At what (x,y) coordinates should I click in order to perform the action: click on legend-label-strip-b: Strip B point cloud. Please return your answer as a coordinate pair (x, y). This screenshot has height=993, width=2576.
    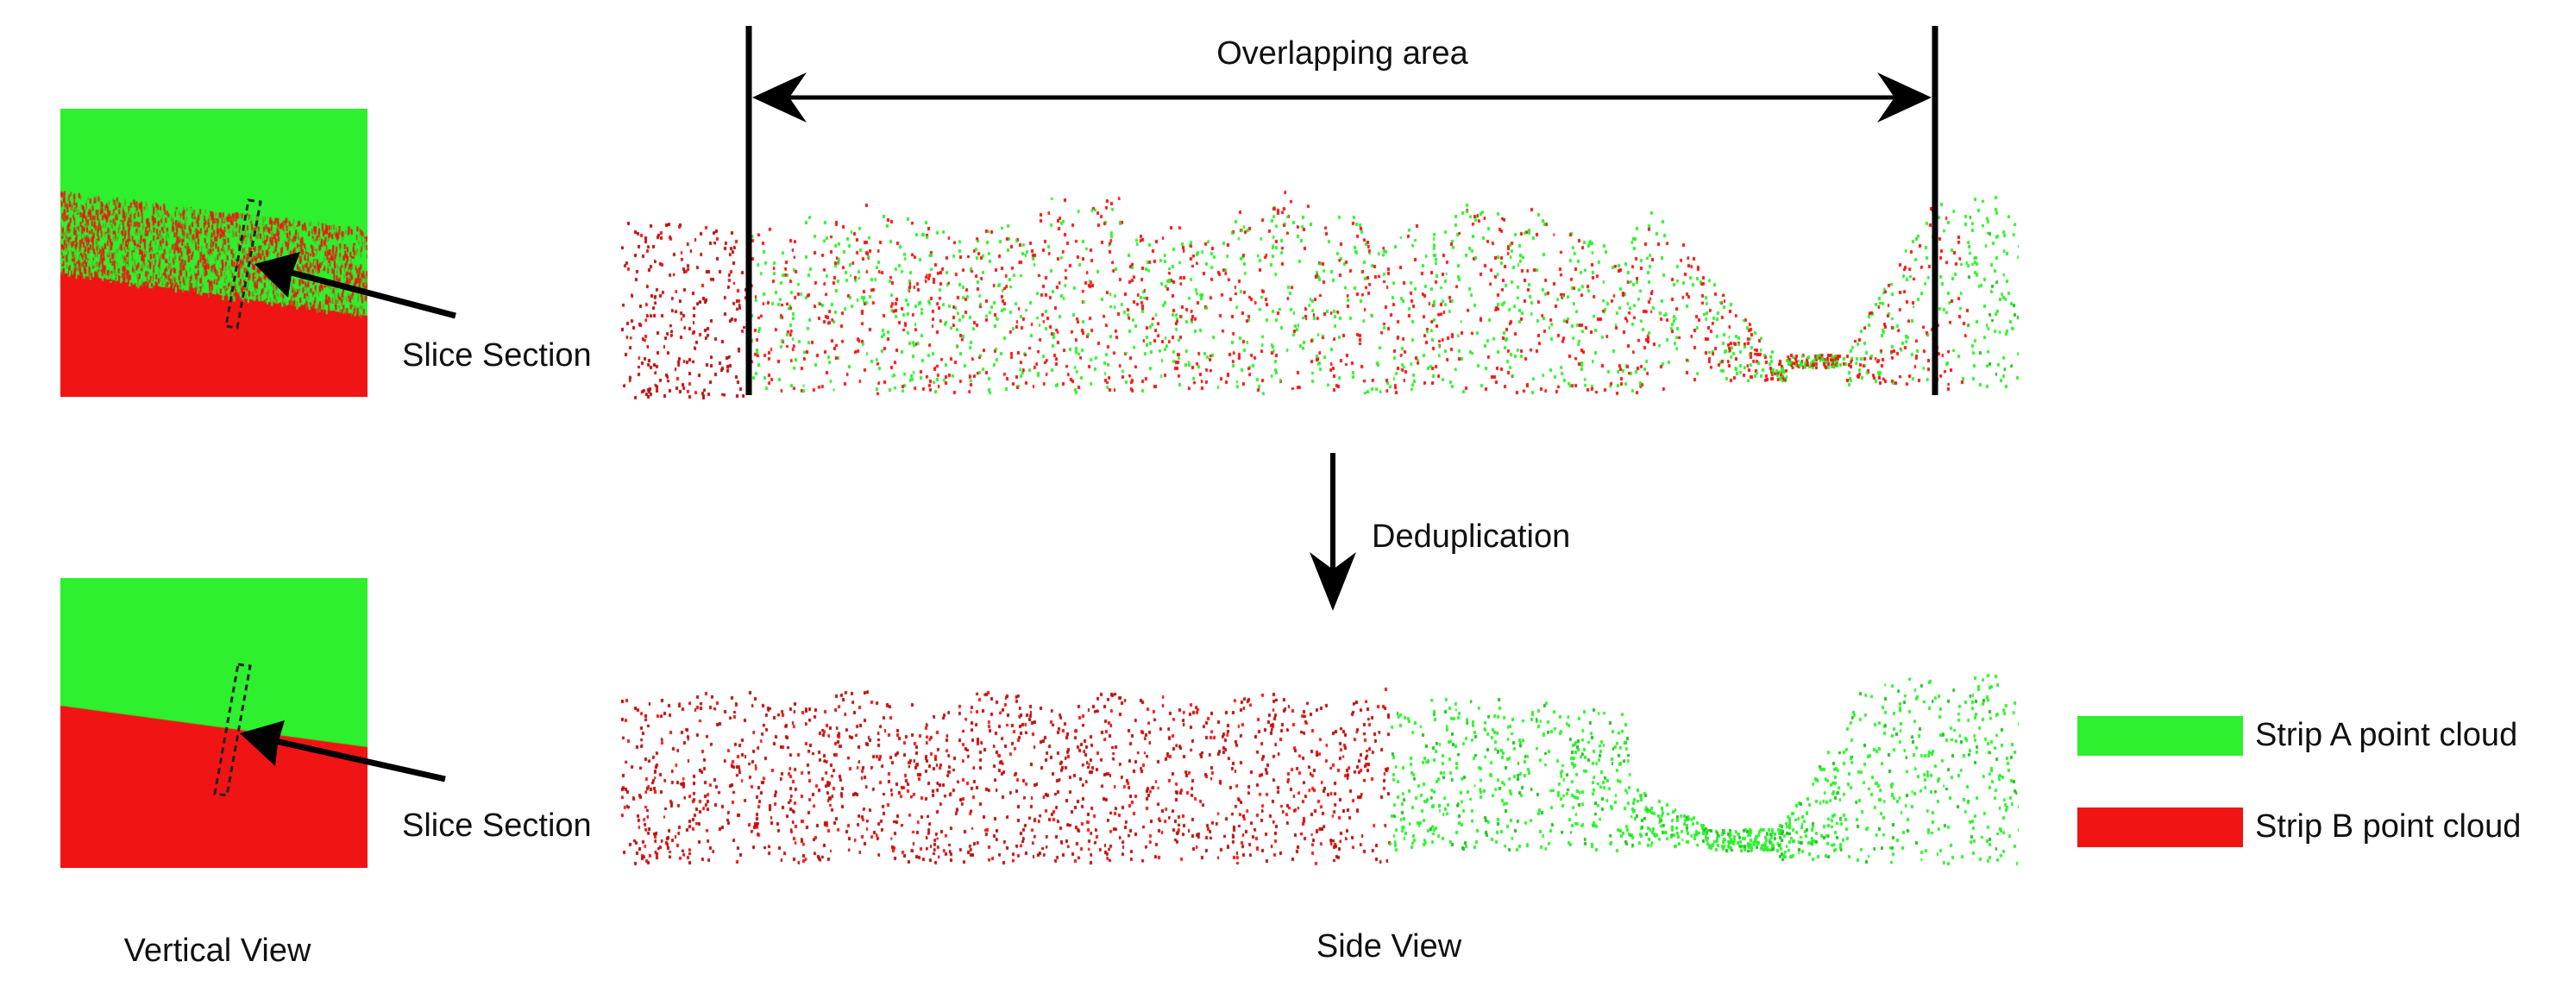
    Looking at the image, I should click on (2388, 826).